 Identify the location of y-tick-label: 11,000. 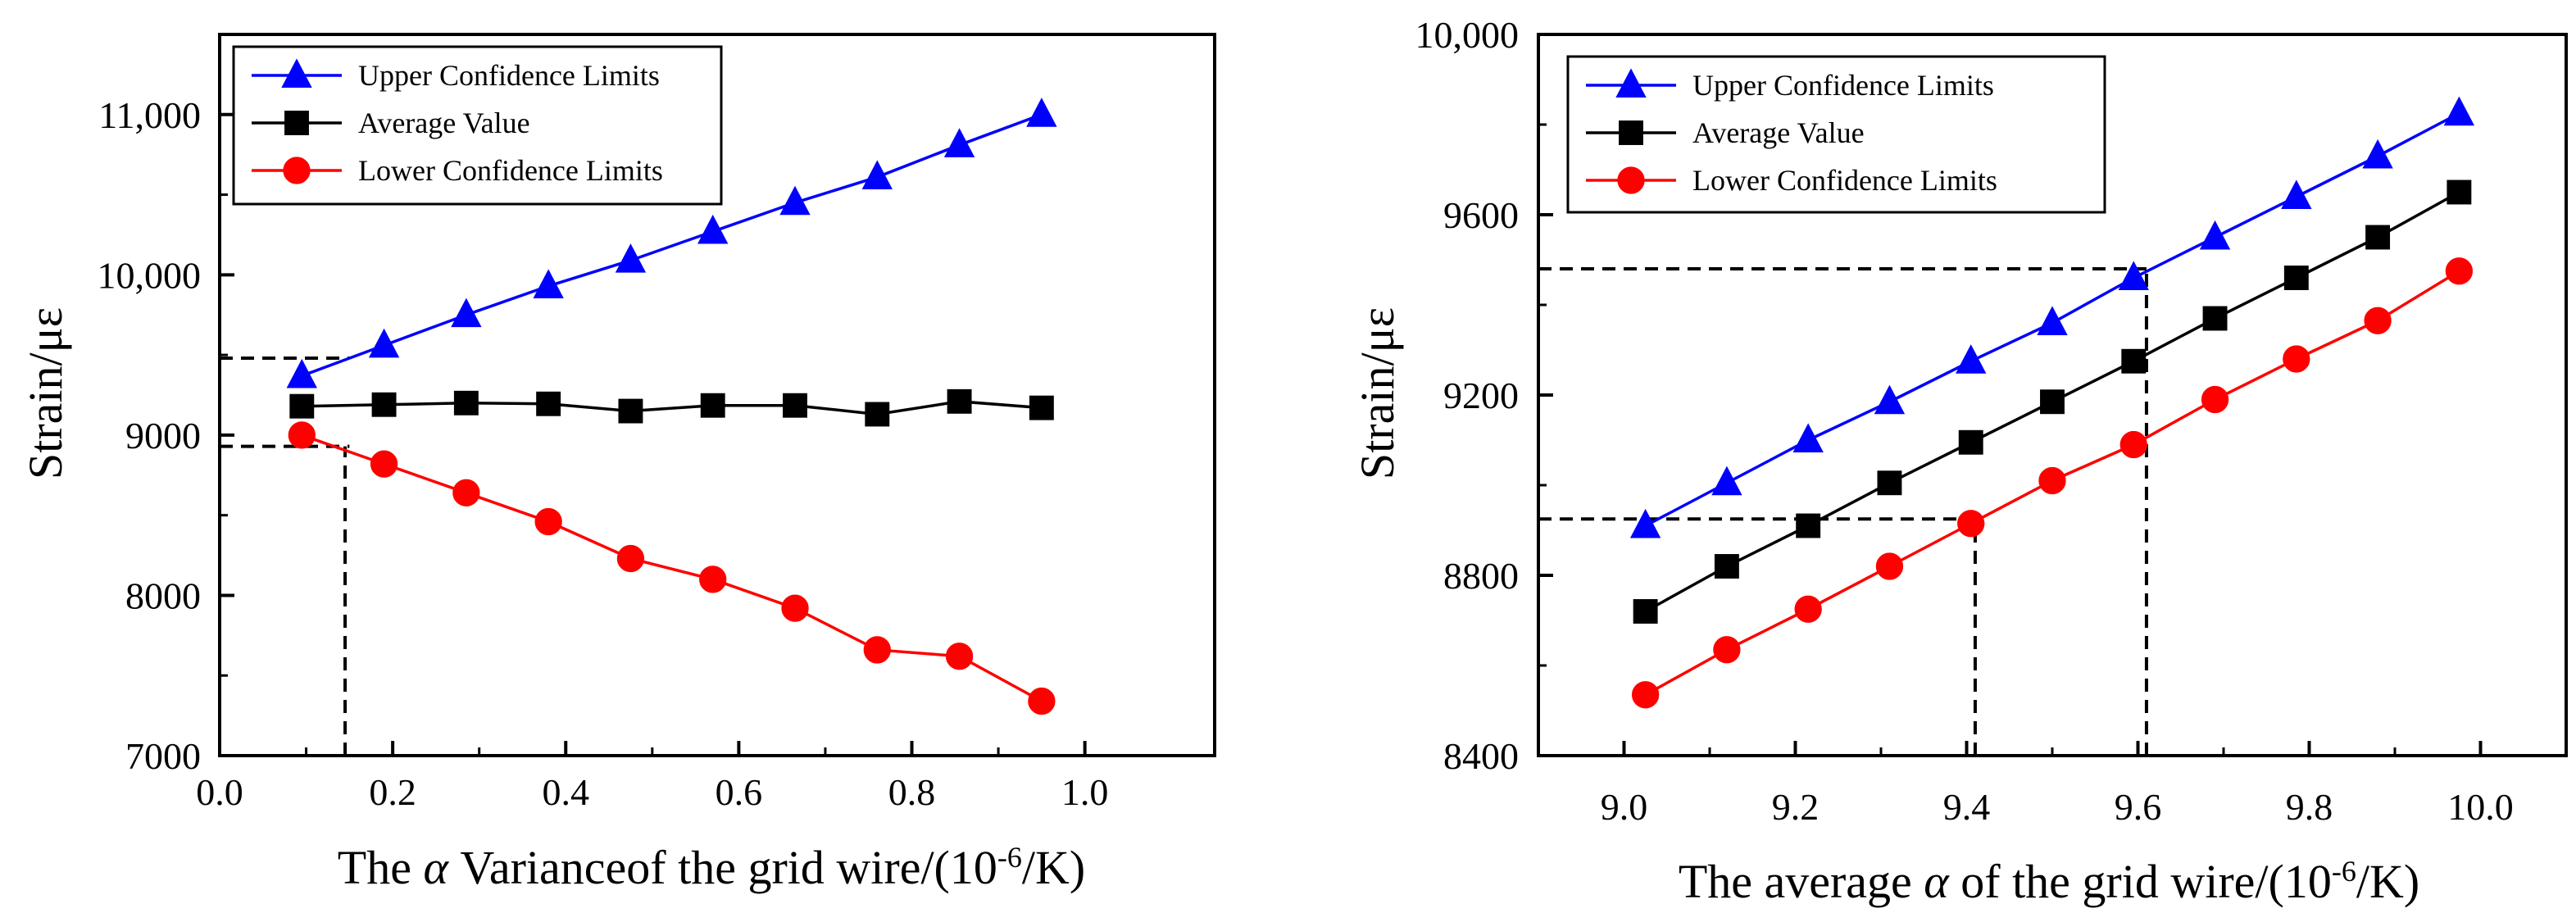
(149, 115).